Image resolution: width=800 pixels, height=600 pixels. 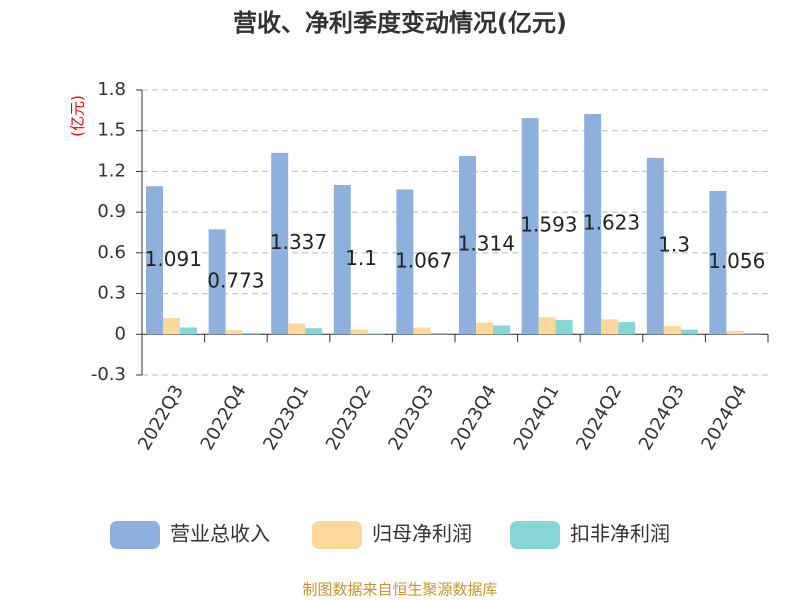 I want to click on x-tick-label: 2023Q3, so click(x=411, y=418).